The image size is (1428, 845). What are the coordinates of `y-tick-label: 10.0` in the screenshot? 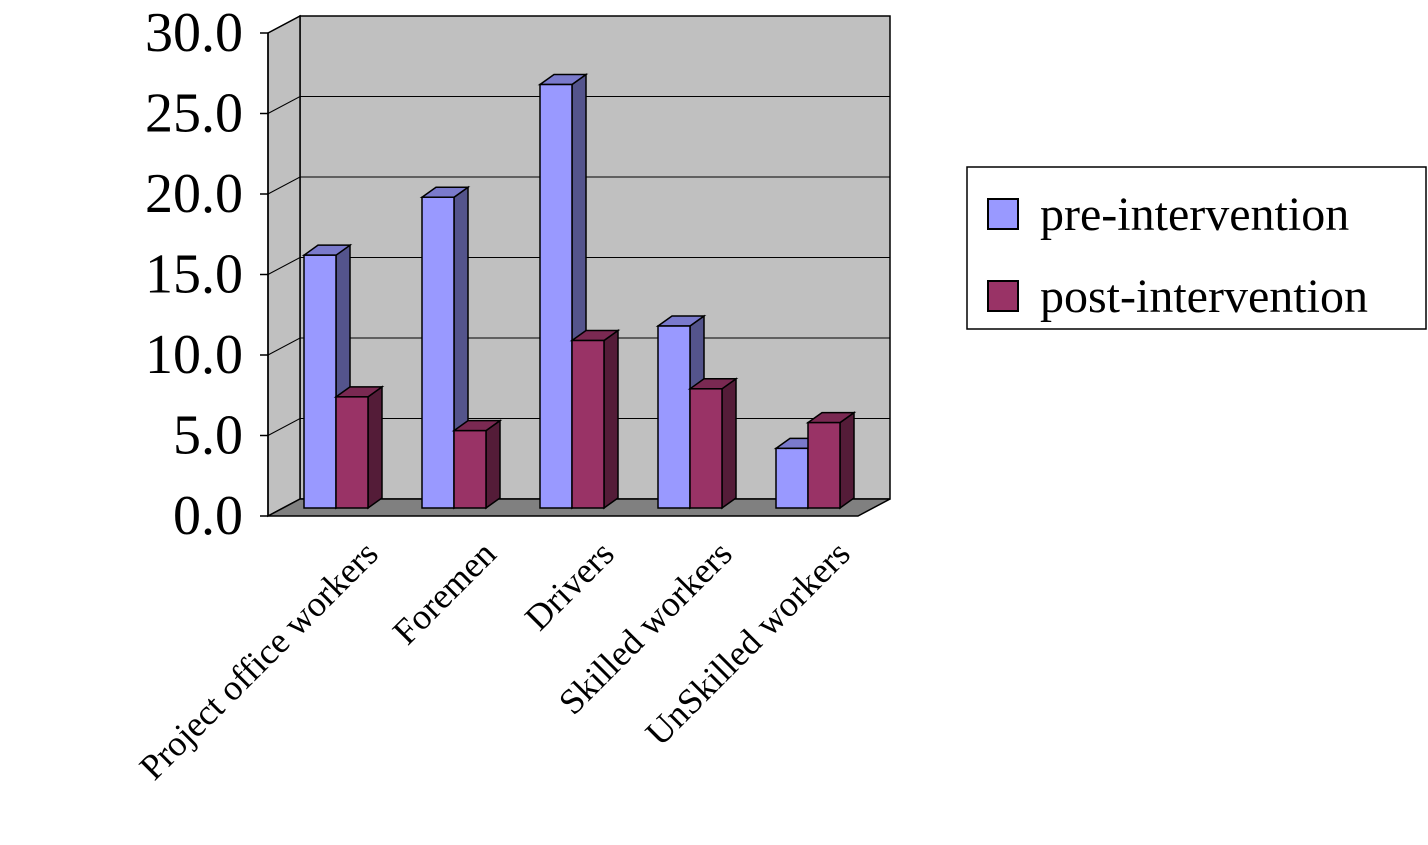 It's located at (194, 355).